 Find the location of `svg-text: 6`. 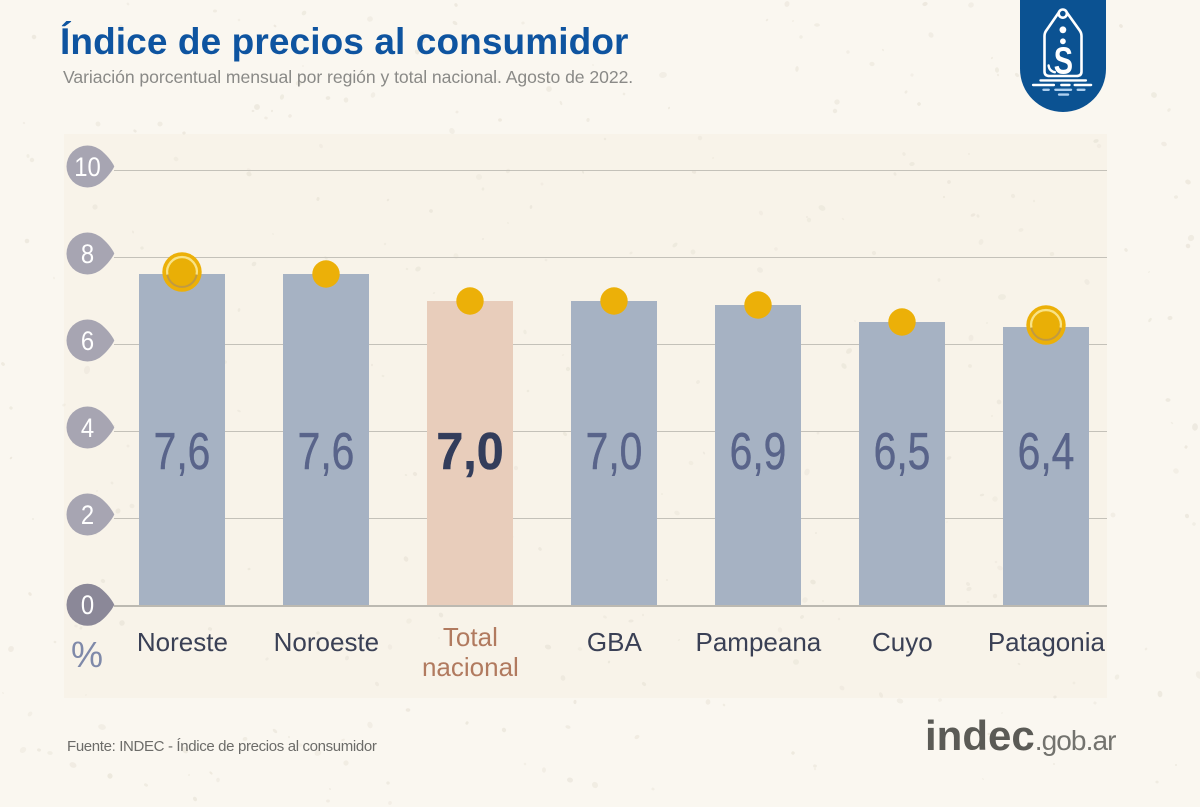

svg-text: 6 is located at coordinates (87, 341).